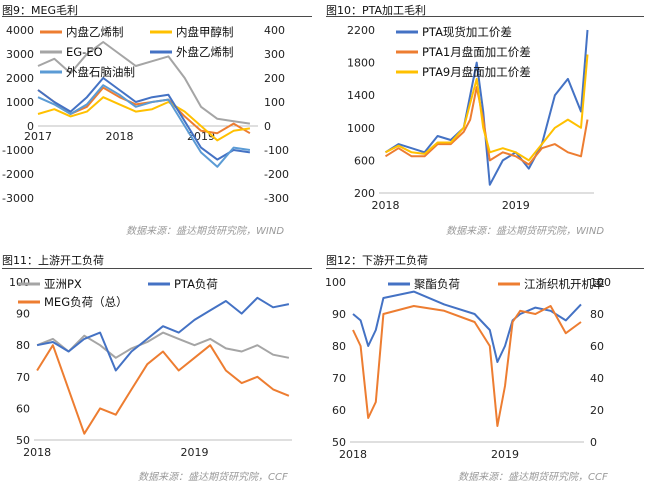  What do you see at coordinates (86, 302) in the screenshot?
I see `legend-label: MEG负荷（总）` at bounding box center [86, 302].